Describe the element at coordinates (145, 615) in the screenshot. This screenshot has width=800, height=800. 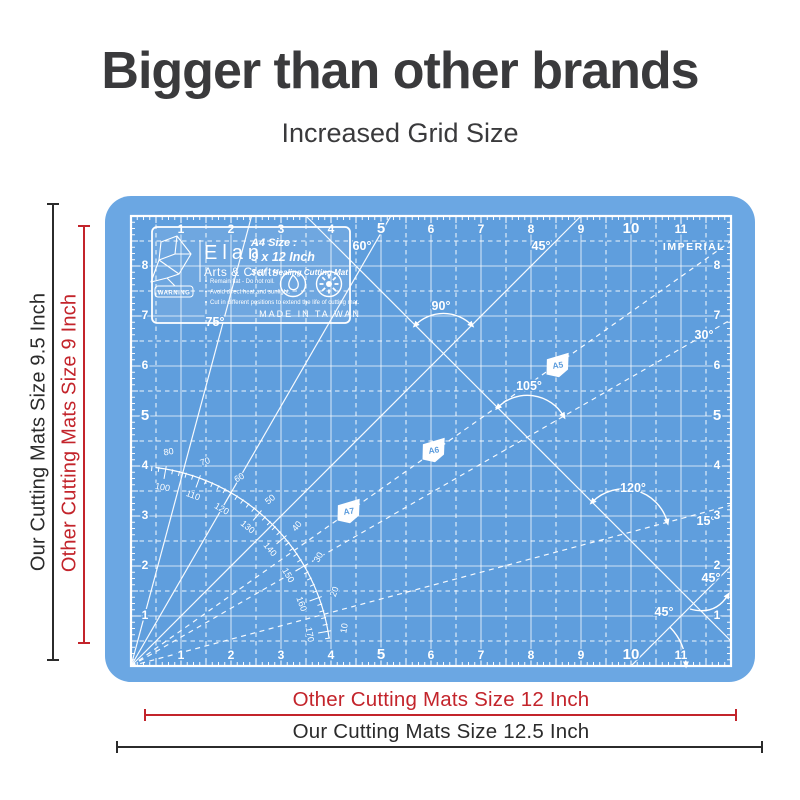
I see `ruler-number-left: 1` at that location.